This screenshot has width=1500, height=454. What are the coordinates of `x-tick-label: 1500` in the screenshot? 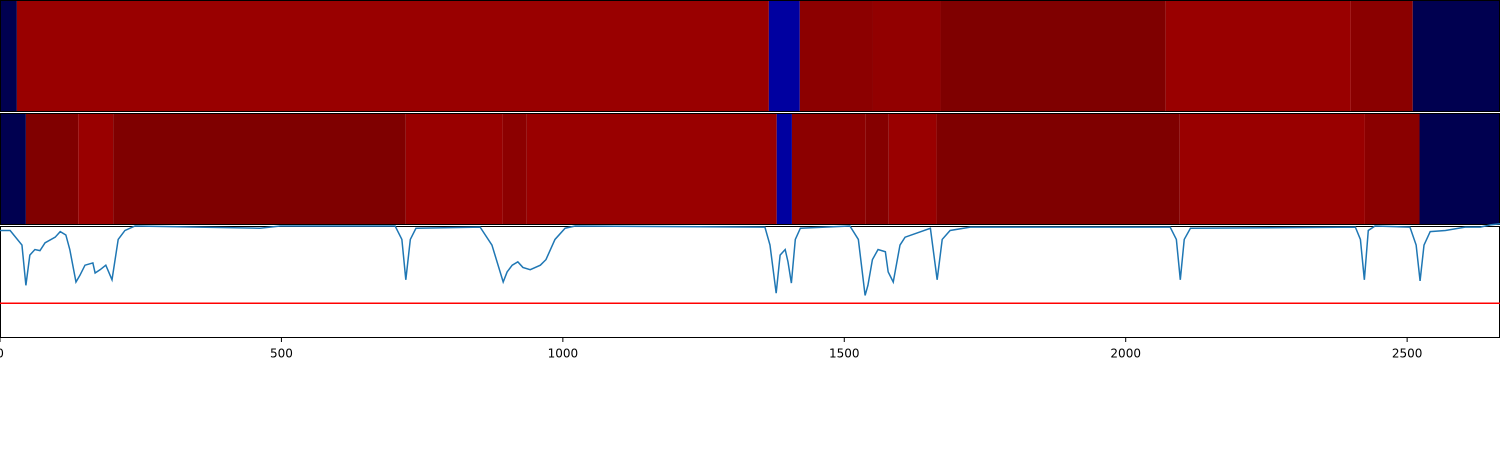 It's located at (844, 354).